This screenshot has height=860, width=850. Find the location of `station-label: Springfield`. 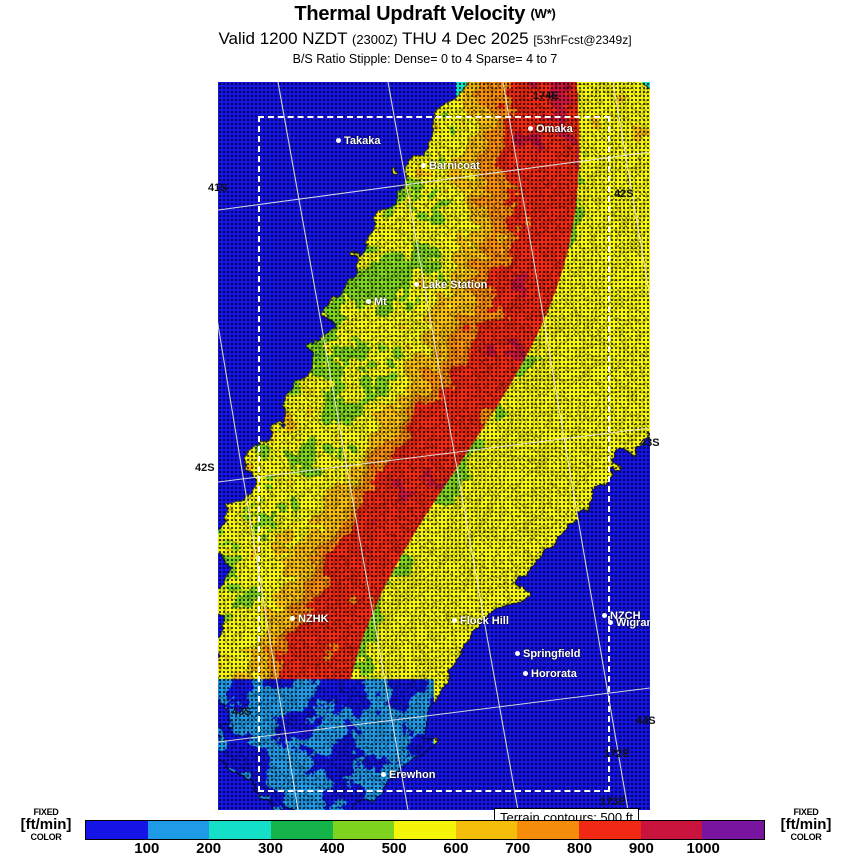

station-label: Springfield is located at coordinates (552, 653).